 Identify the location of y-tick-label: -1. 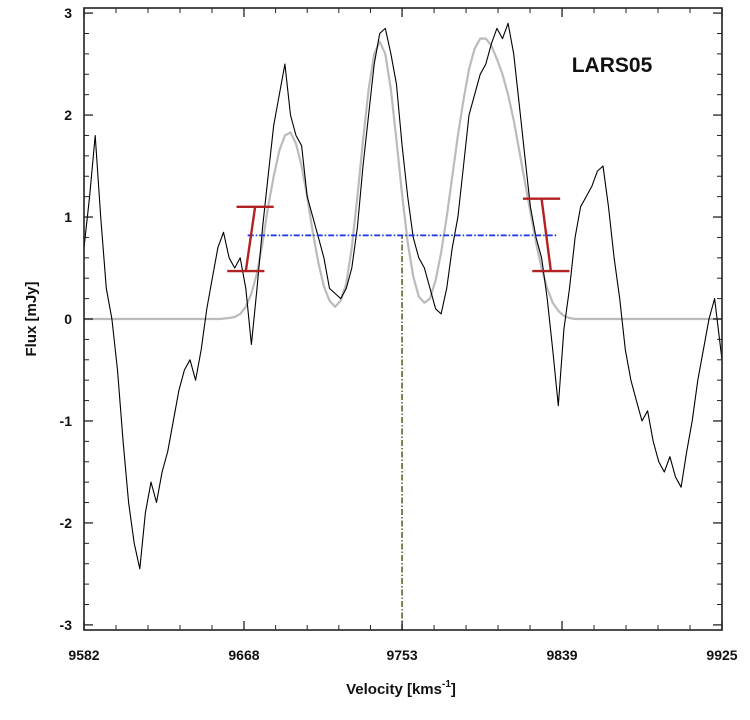
(66, 421).